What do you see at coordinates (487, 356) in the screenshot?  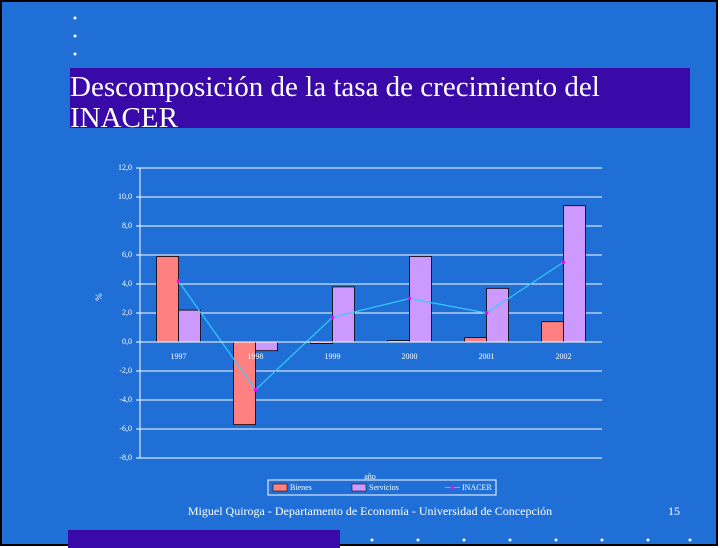 I see `x-tick-label: 2001` at bounding box center [487, 356].